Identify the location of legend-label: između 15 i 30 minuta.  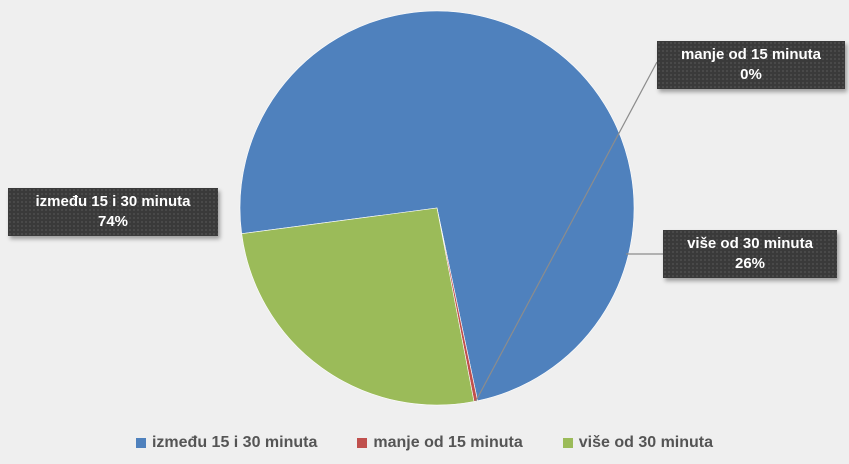
(234, 442).